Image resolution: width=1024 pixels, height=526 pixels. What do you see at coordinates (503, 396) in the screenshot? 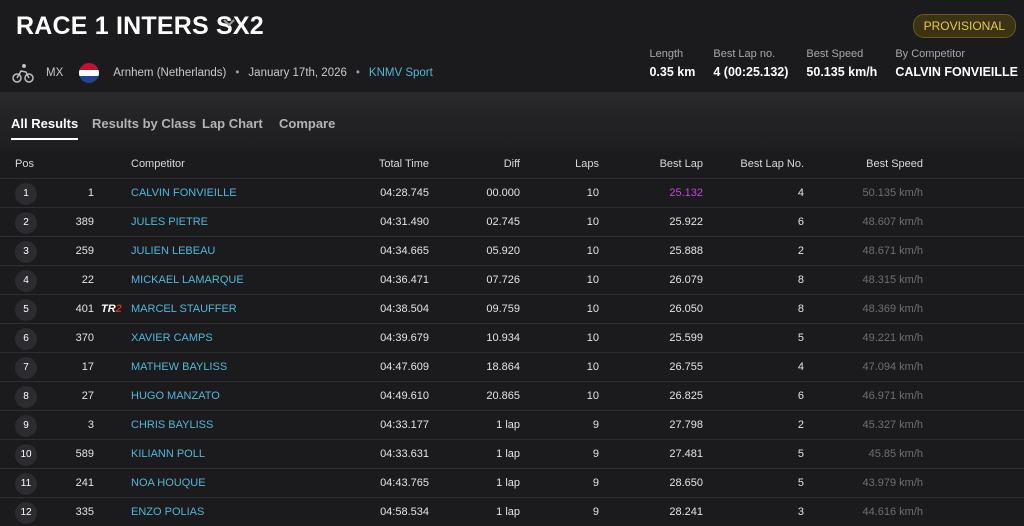
I see `diff-value: 20.865` at bounding box center [503, 396].